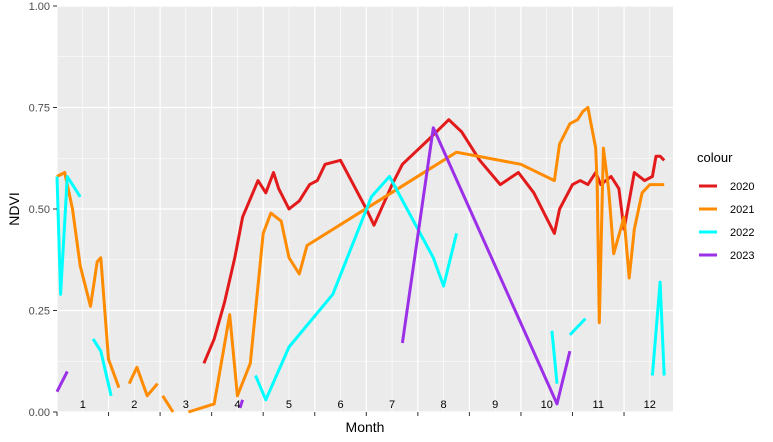  Describe the element at coordinates (598, 405) in the screenshot. I see `month-label: 11` at that location.